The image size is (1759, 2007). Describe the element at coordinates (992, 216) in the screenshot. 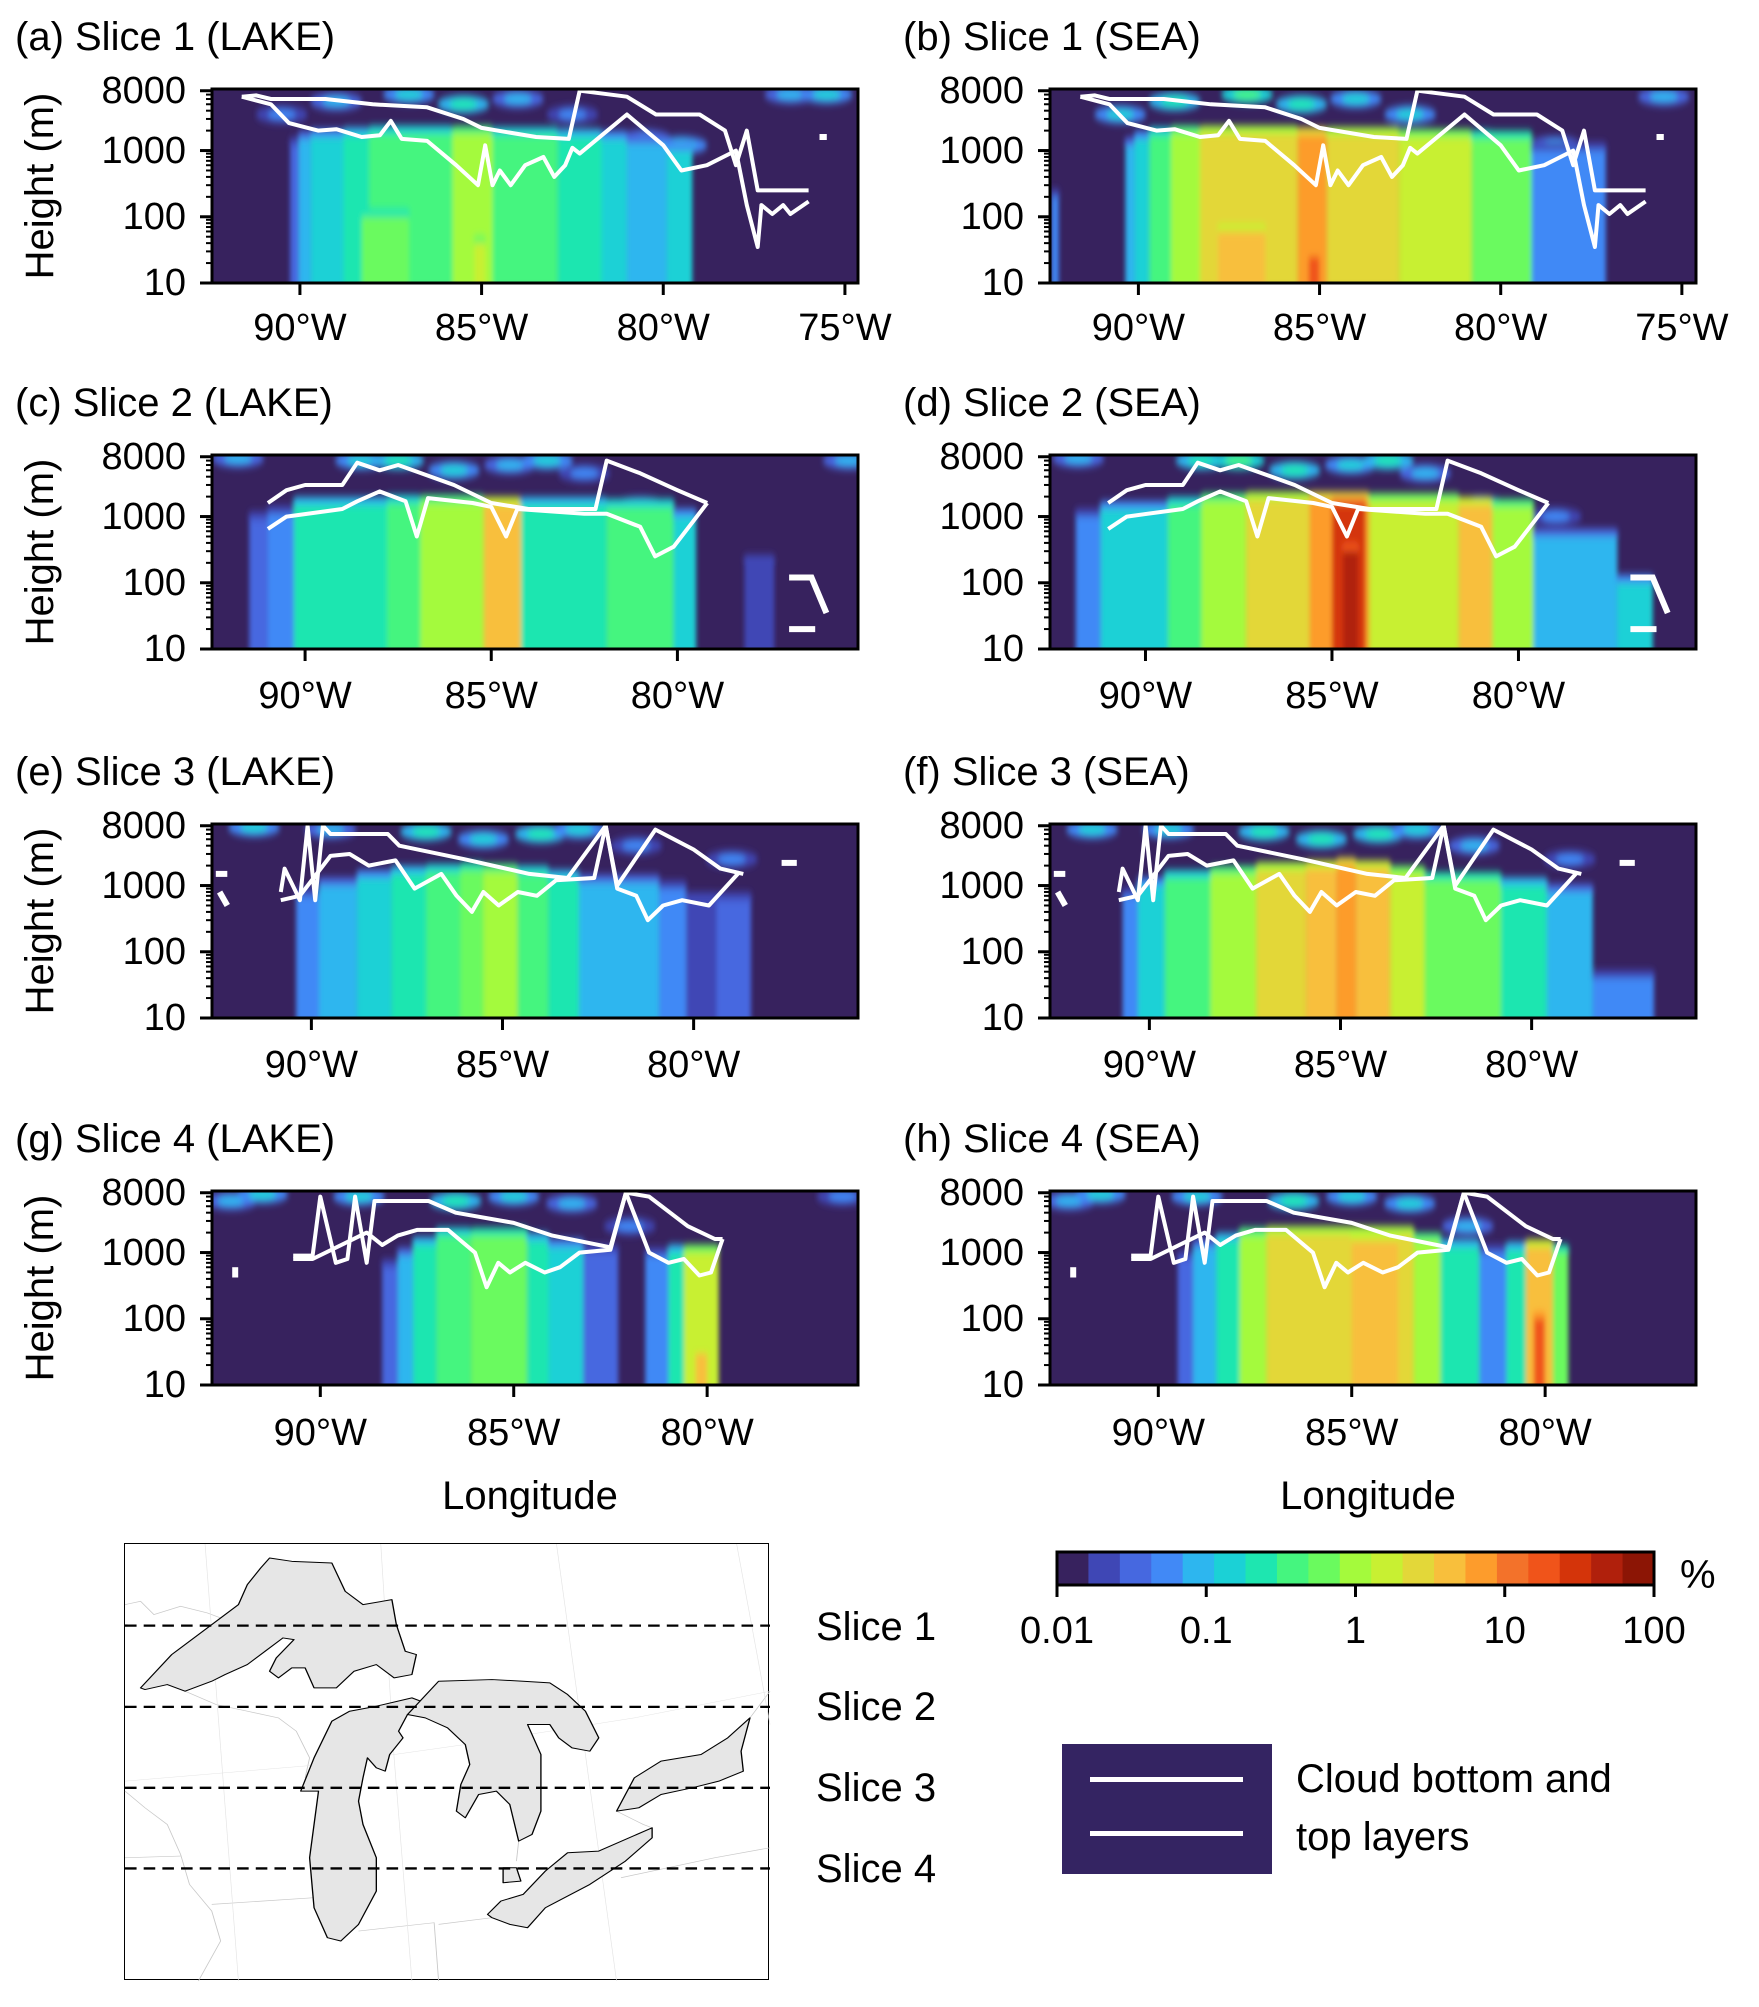

I see `y-tick-label: 100` at that location.